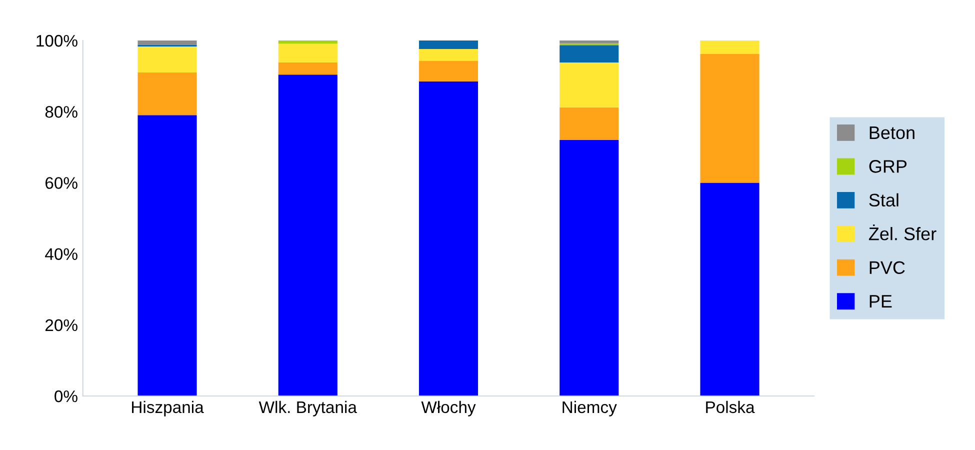 The height and width of the screenshot is (450, 975). Describe the element at coordinates (883, 200) in the screenshot. I see `legend-label: Stal` at that location.